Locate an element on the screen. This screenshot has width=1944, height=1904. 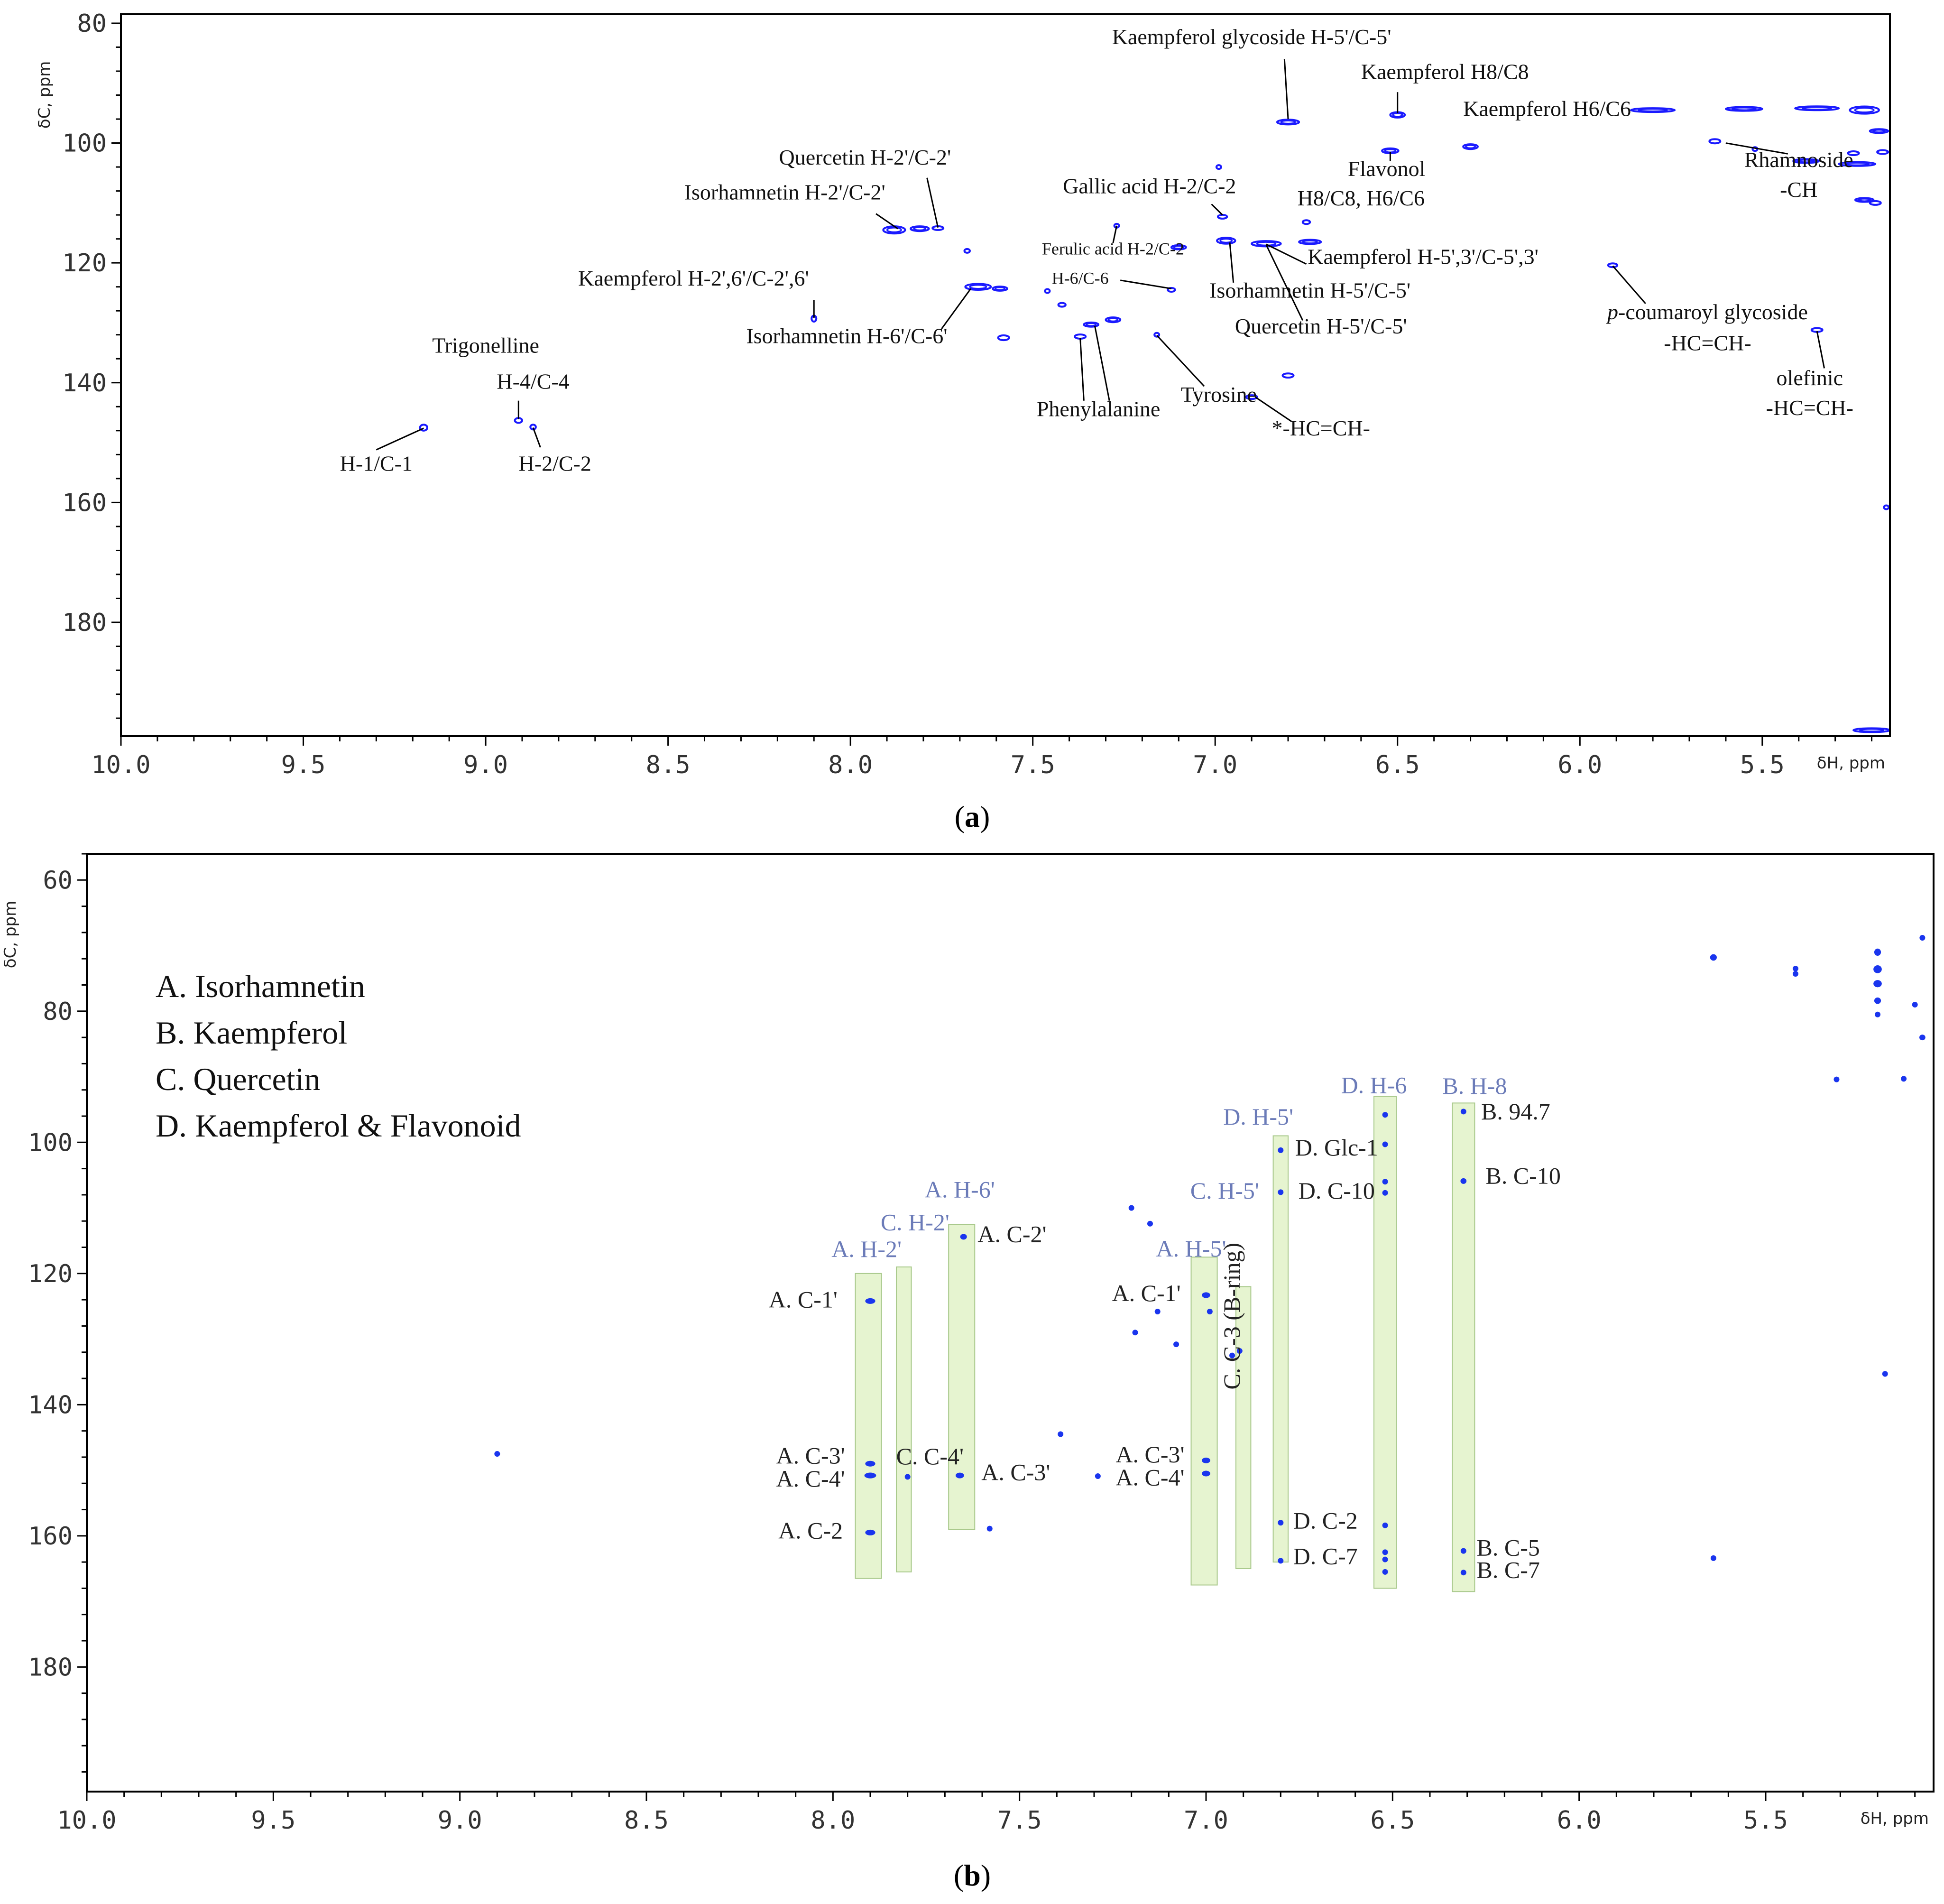
x-tick-label: 9.0 is located at coordinates (486, 765).